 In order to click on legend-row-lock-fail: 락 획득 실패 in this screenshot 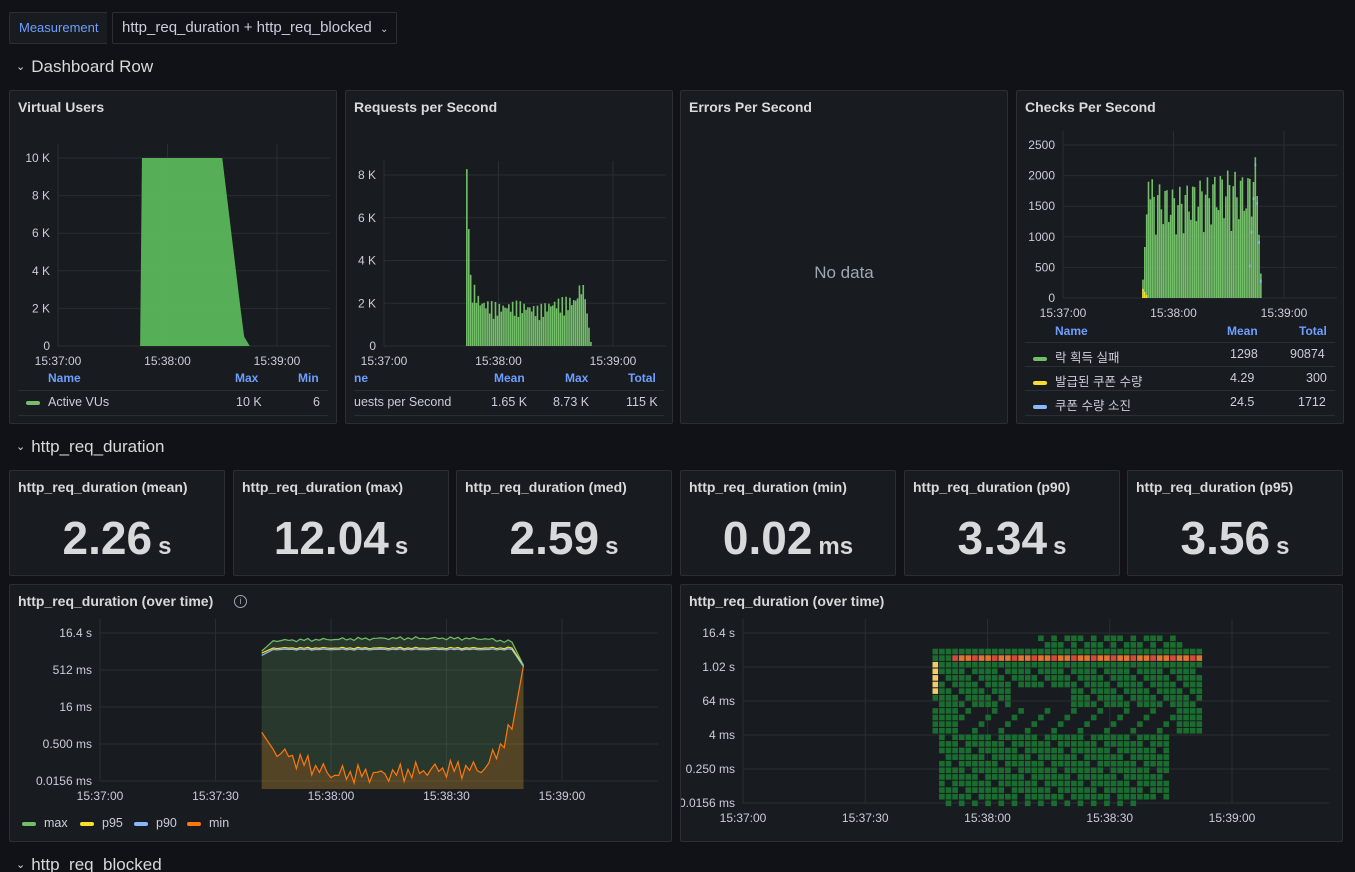, I will do `click(1076, 356)`.